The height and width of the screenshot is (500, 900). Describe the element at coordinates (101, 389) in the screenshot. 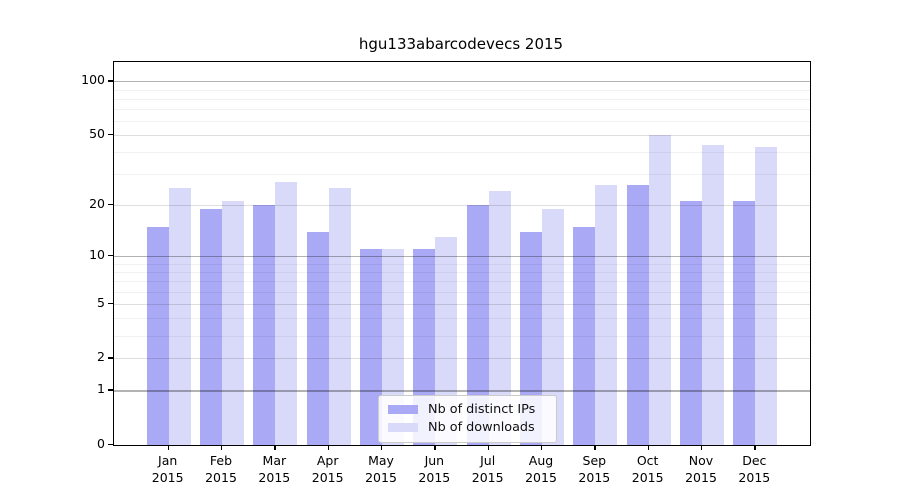

I see `y-tick-label-1: 1` at that location.